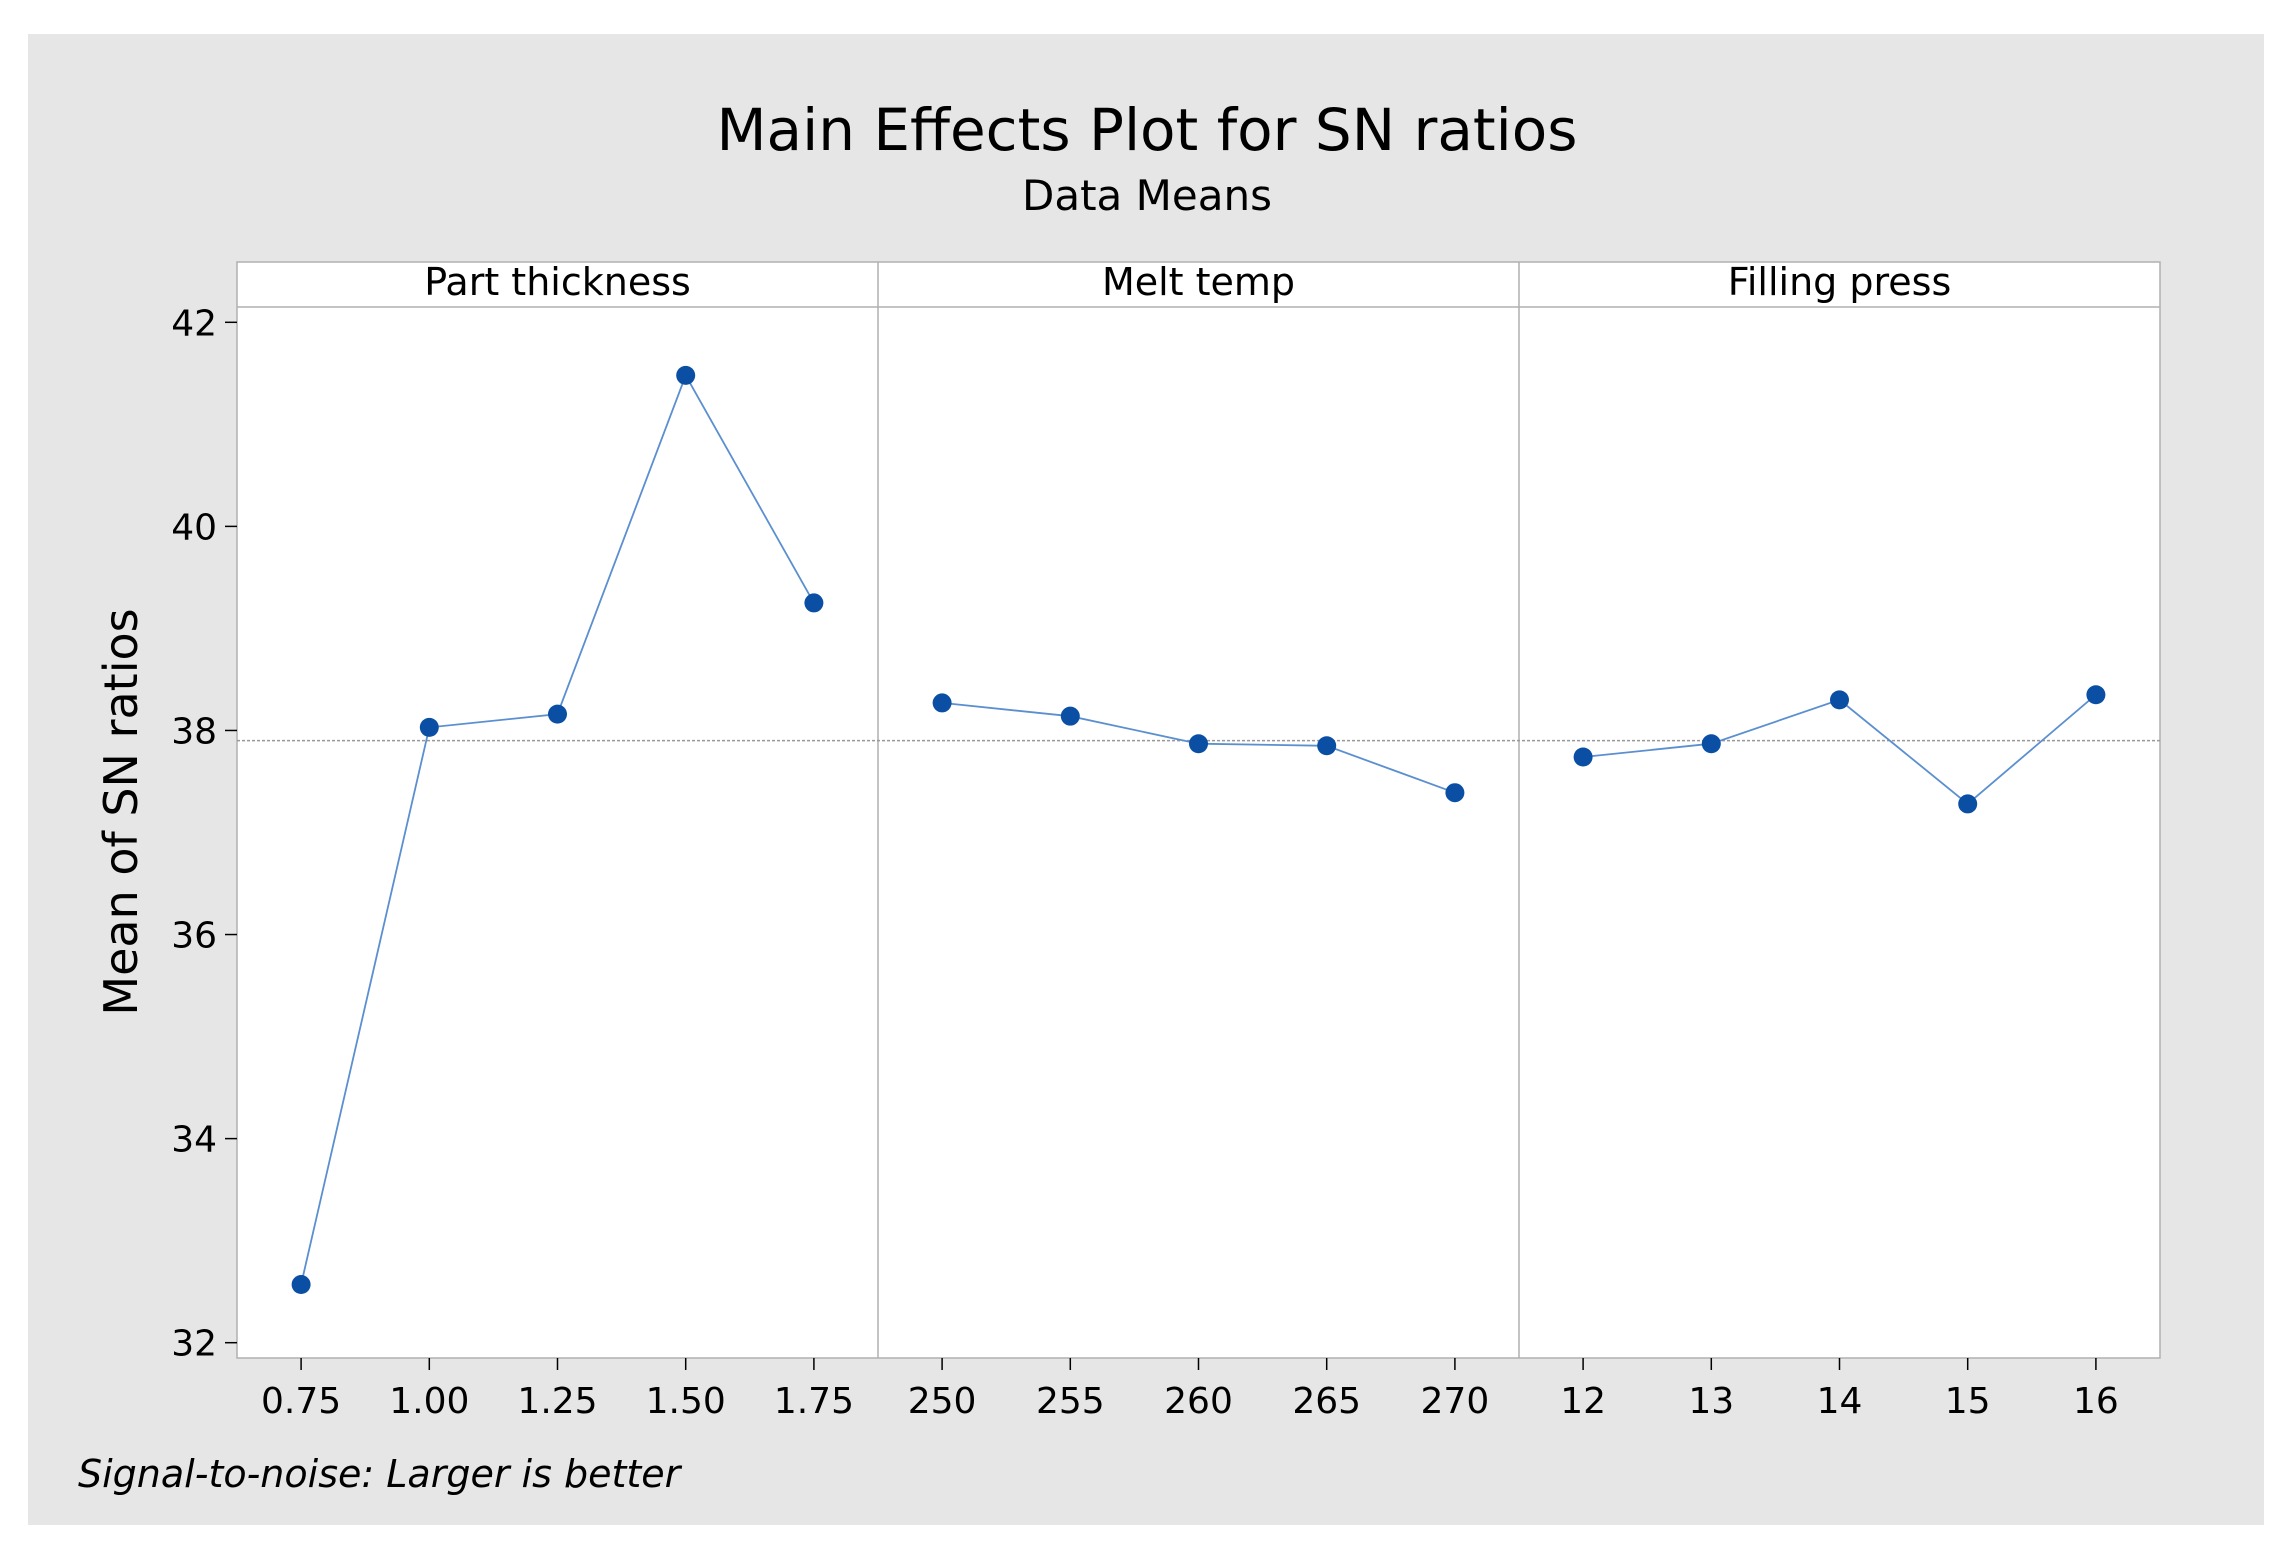 The image size is (2291, 1566). What do you see at coordinates (194, 1344) in the screenshot?
I see `y-tick-label: 32` at bounding box center [194, 1344].